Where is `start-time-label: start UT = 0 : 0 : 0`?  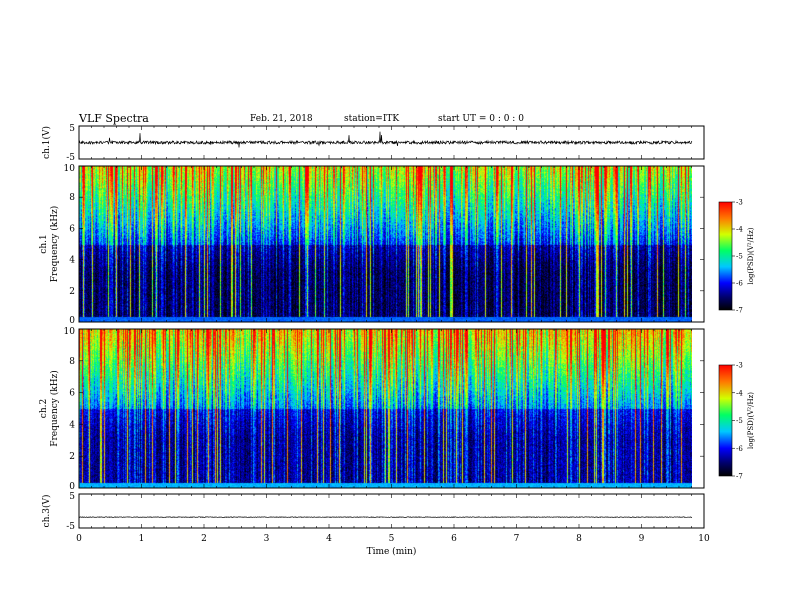 start-time-label: start UT = 0 : 0 : 0 is located at coordinates (481, 119).